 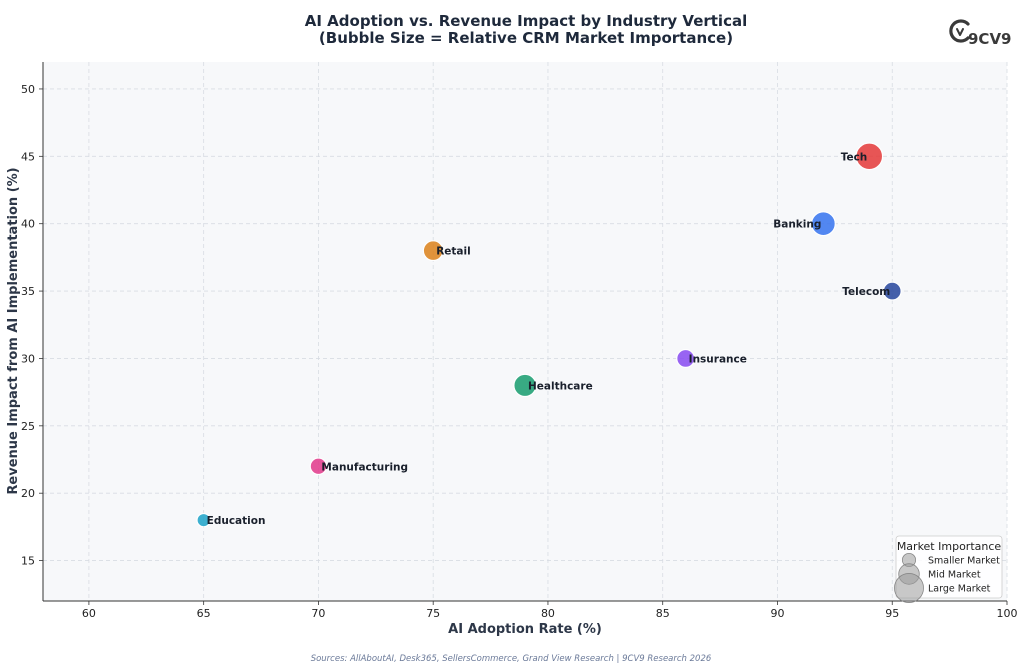 What do you see at coordinates (453, 252) in the screenshot?
I see `point-label-retail: Retail` at bounding box center [453, 252].